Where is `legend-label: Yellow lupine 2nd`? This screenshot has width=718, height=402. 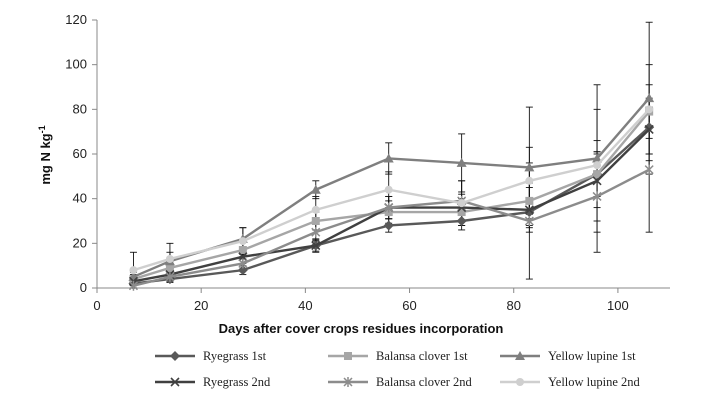 legend-label: Yellow lupine 2nd is located at coordinates (594, 382).